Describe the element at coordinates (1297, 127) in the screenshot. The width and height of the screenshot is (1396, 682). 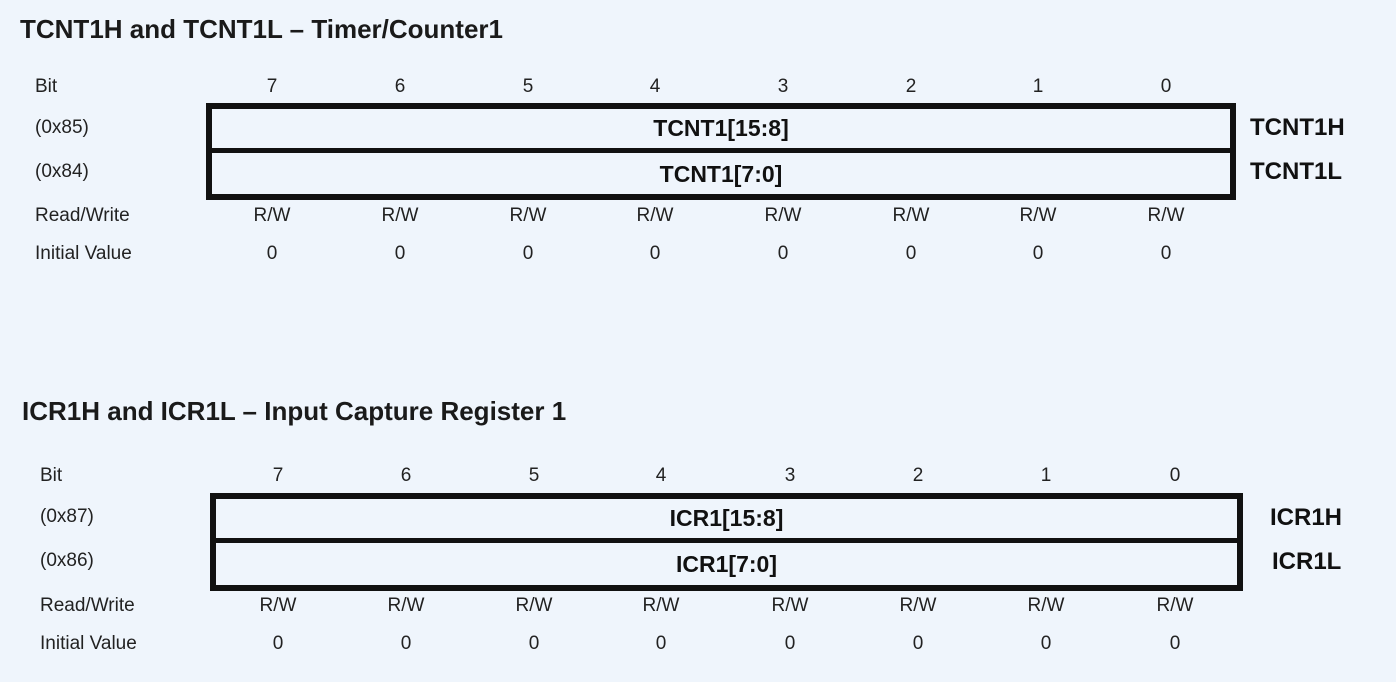
I see `register-name: TCNT1H` at that location.